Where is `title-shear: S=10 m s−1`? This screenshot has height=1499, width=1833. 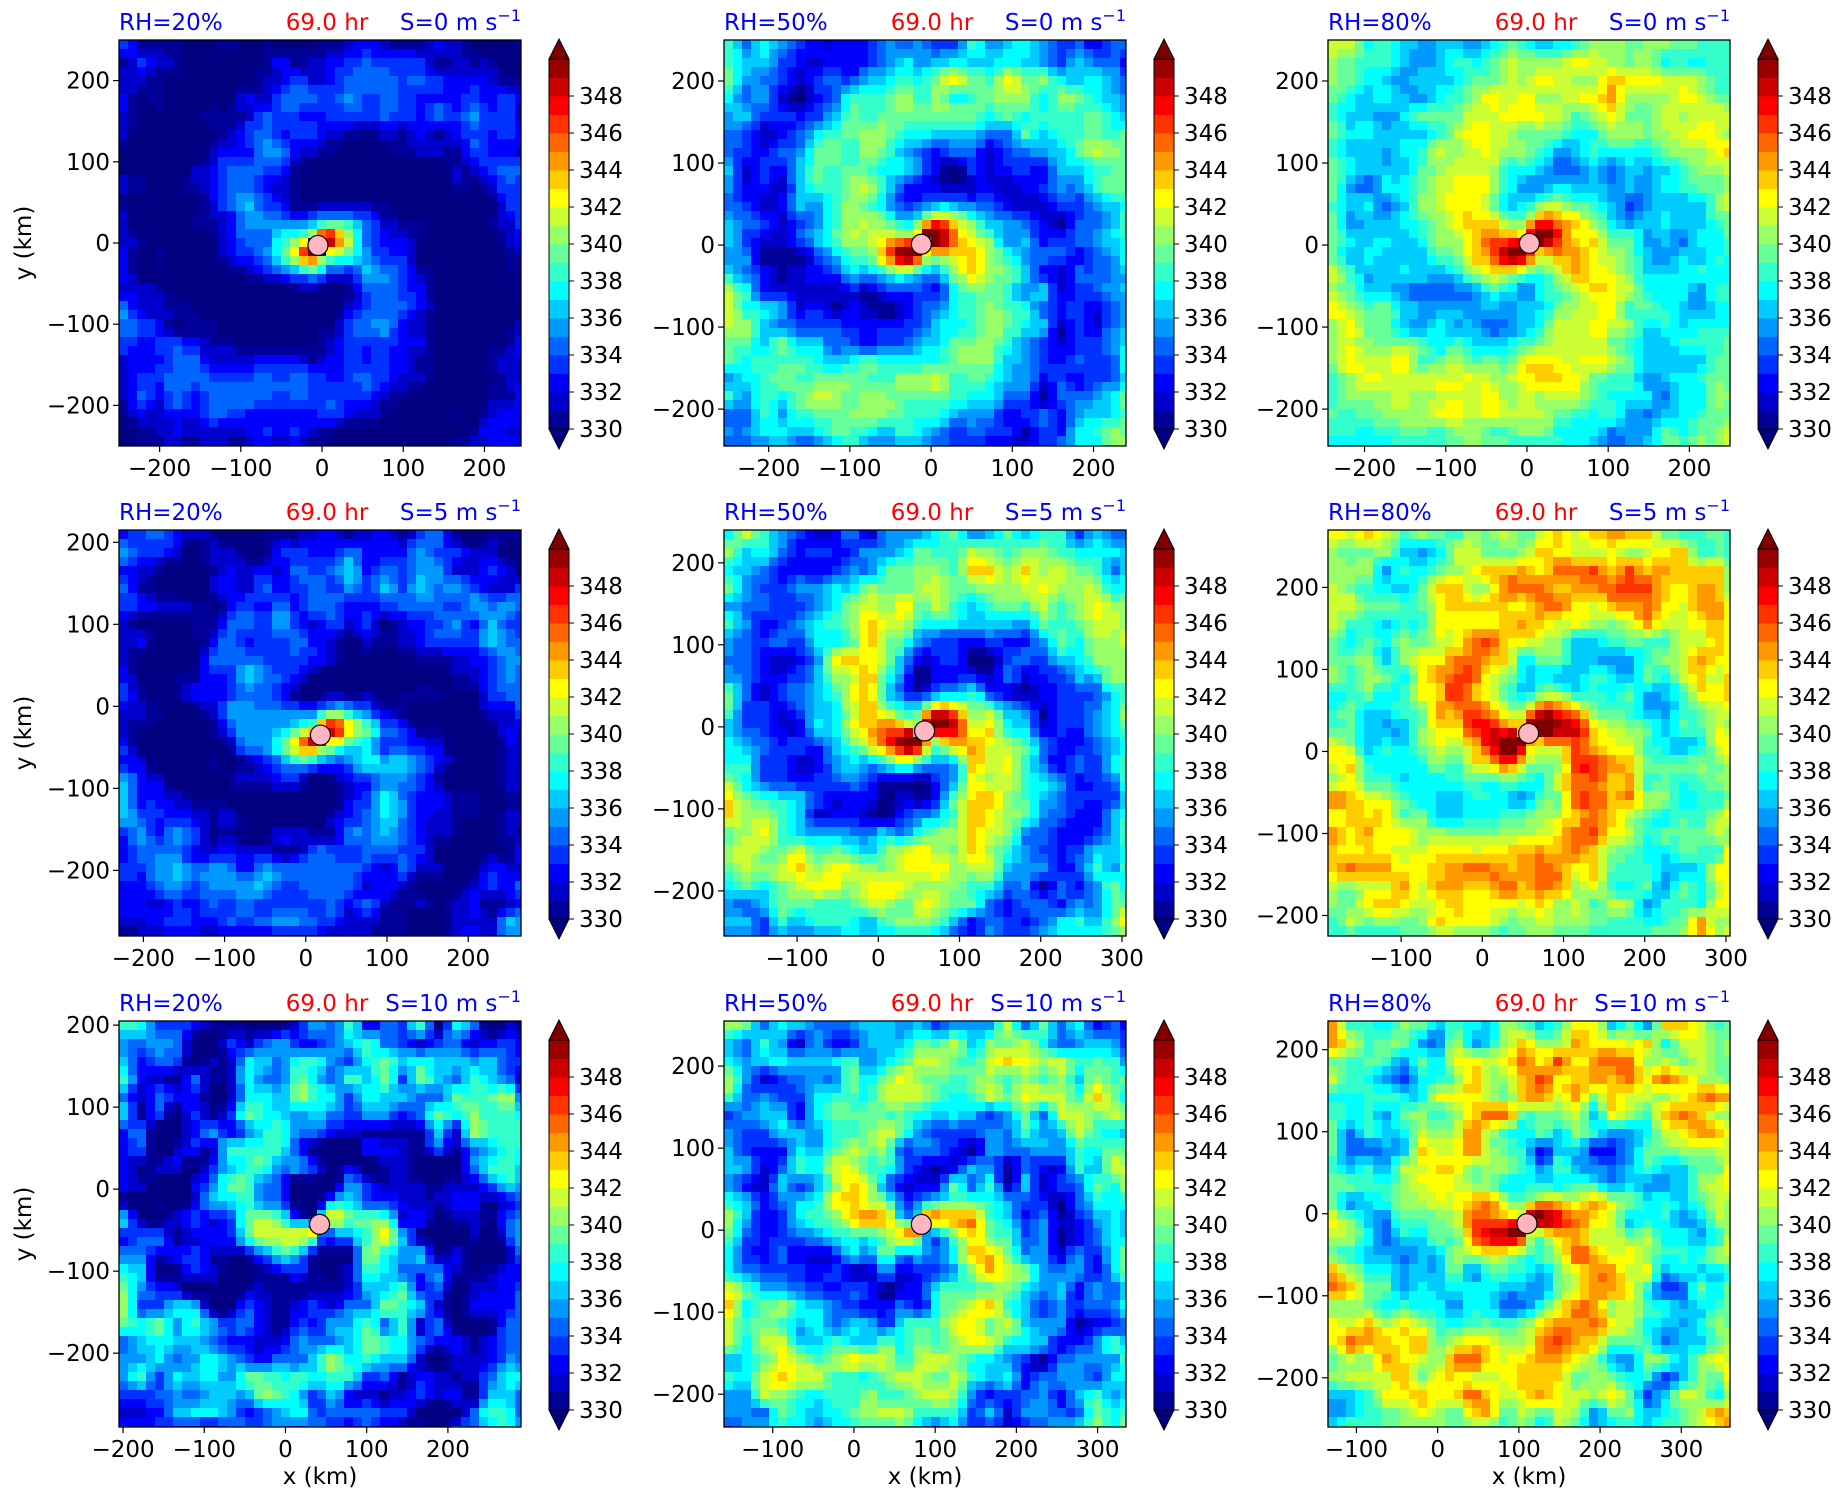
title-shear: S=10 m s−1 is located at coordinates (453, 1002).